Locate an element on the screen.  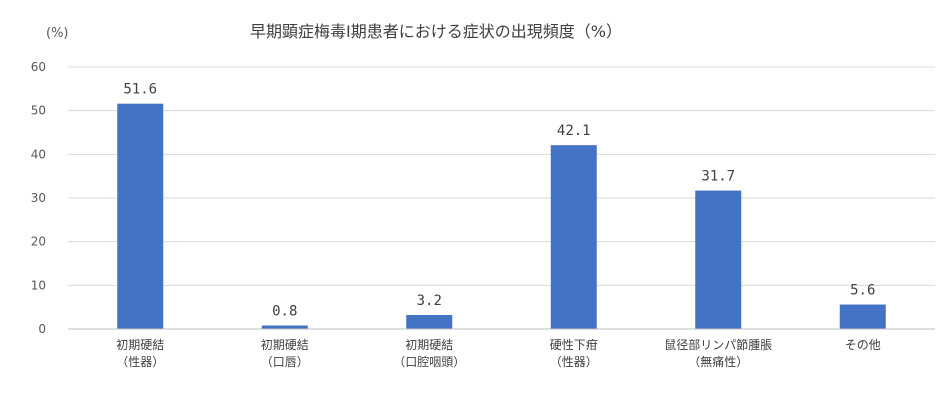
y-tick-label: 10 is located at coordinates (38, 285).